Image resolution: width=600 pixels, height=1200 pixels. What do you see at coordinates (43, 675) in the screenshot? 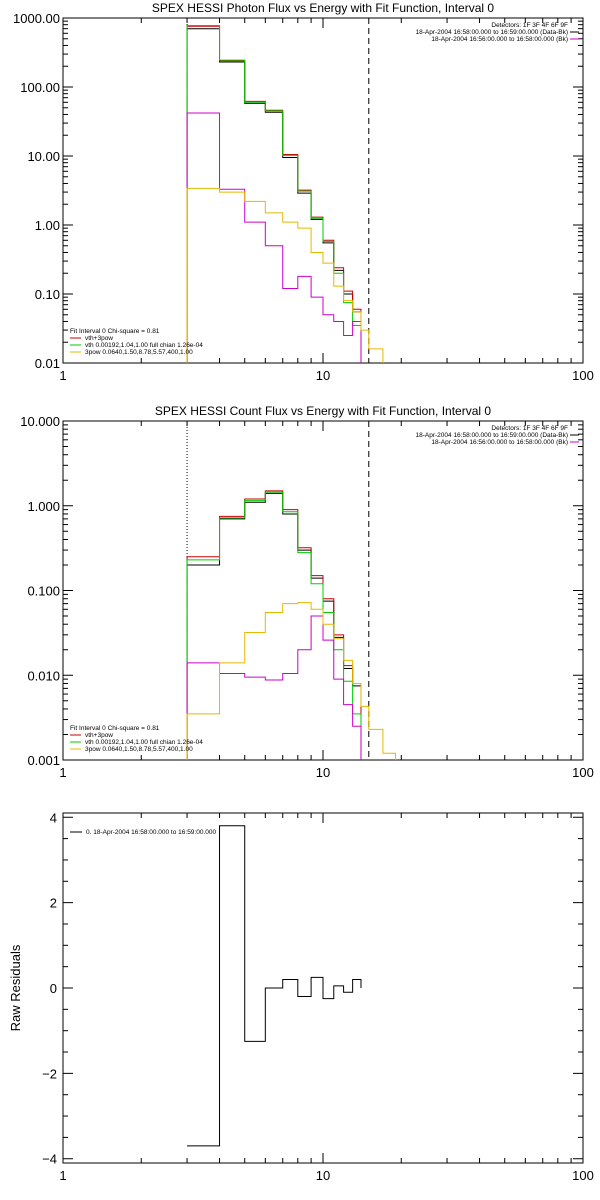
I see `y-tick-label: 0.010` at bounding box center [43, 675].